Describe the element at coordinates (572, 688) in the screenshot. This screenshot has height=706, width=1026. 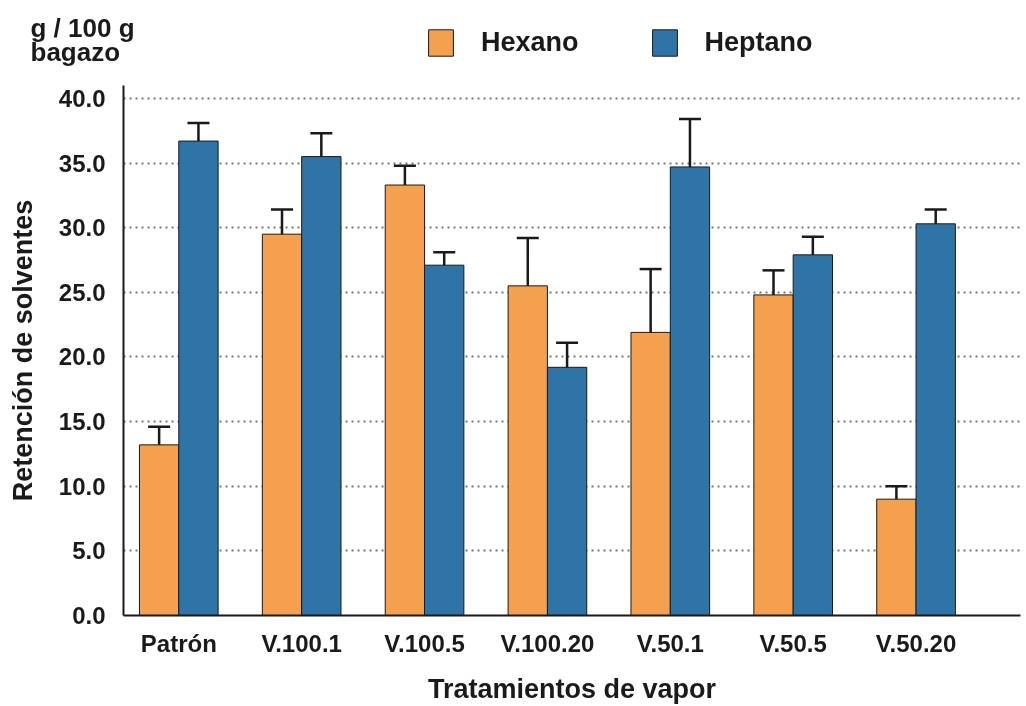
I see `x-axis-title: Tratamientos de vapor` at that location.